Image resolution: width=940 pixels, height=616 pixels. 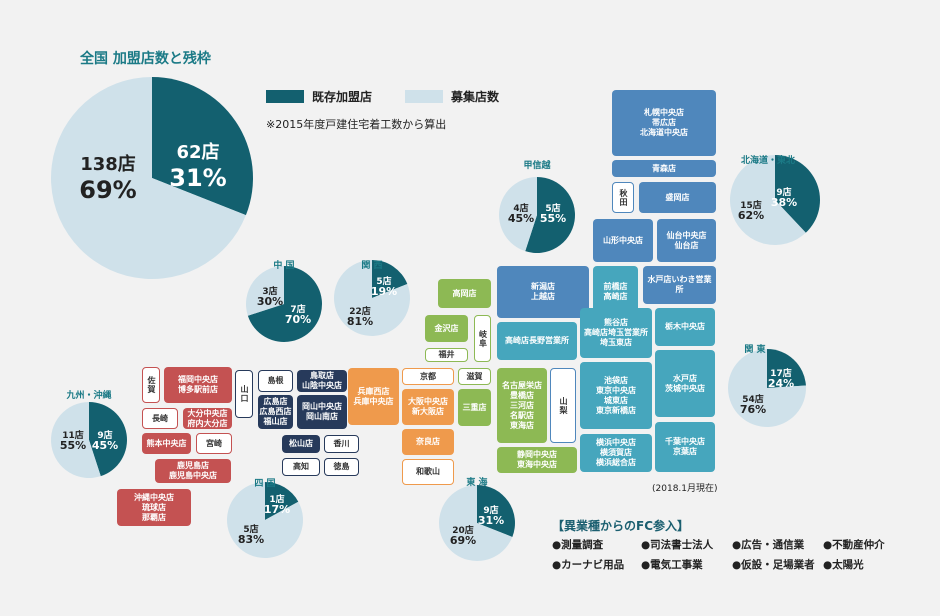 I want to click on pie-percent-label: 76%, so click(x=753, y=409).